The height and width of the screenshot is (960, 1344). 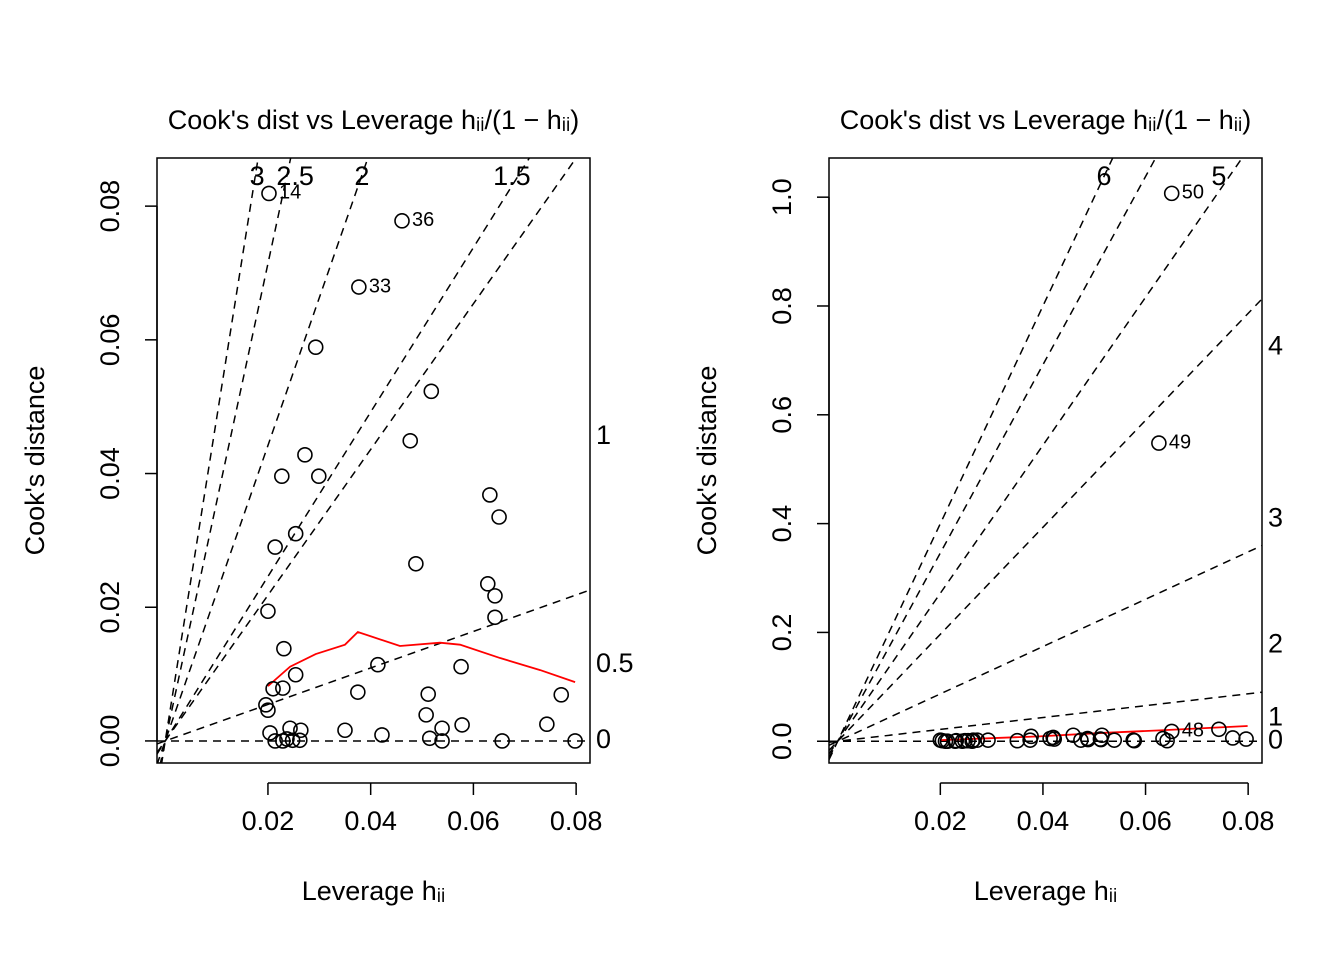 What do you see at coordinates (361, 176) in the screenshot?
I see `contour-label: 2` at bounding box center [361, 176].